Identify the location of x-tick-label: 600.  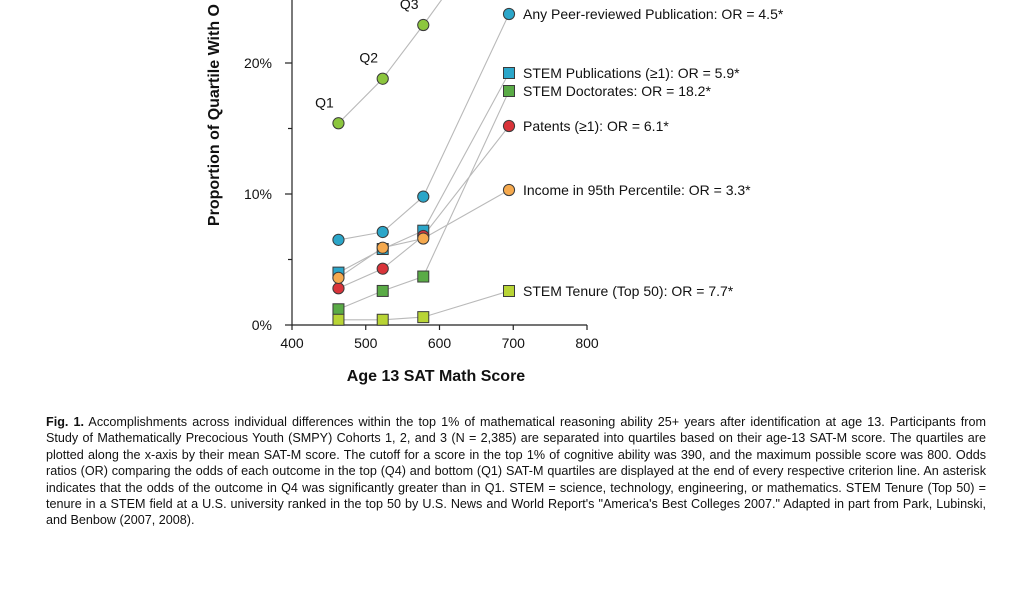
(440, 343).